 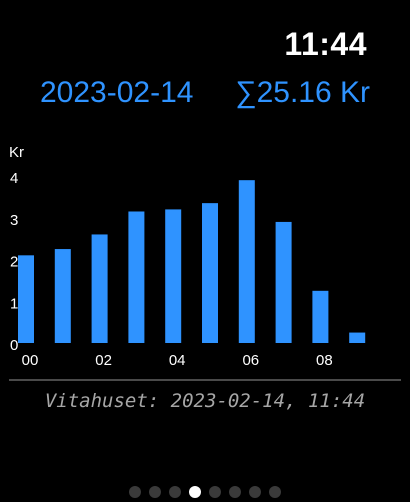 What do you see at coordinates (205, 380) in the screenshot?
I see `divider` at bounding box center [205, 380].